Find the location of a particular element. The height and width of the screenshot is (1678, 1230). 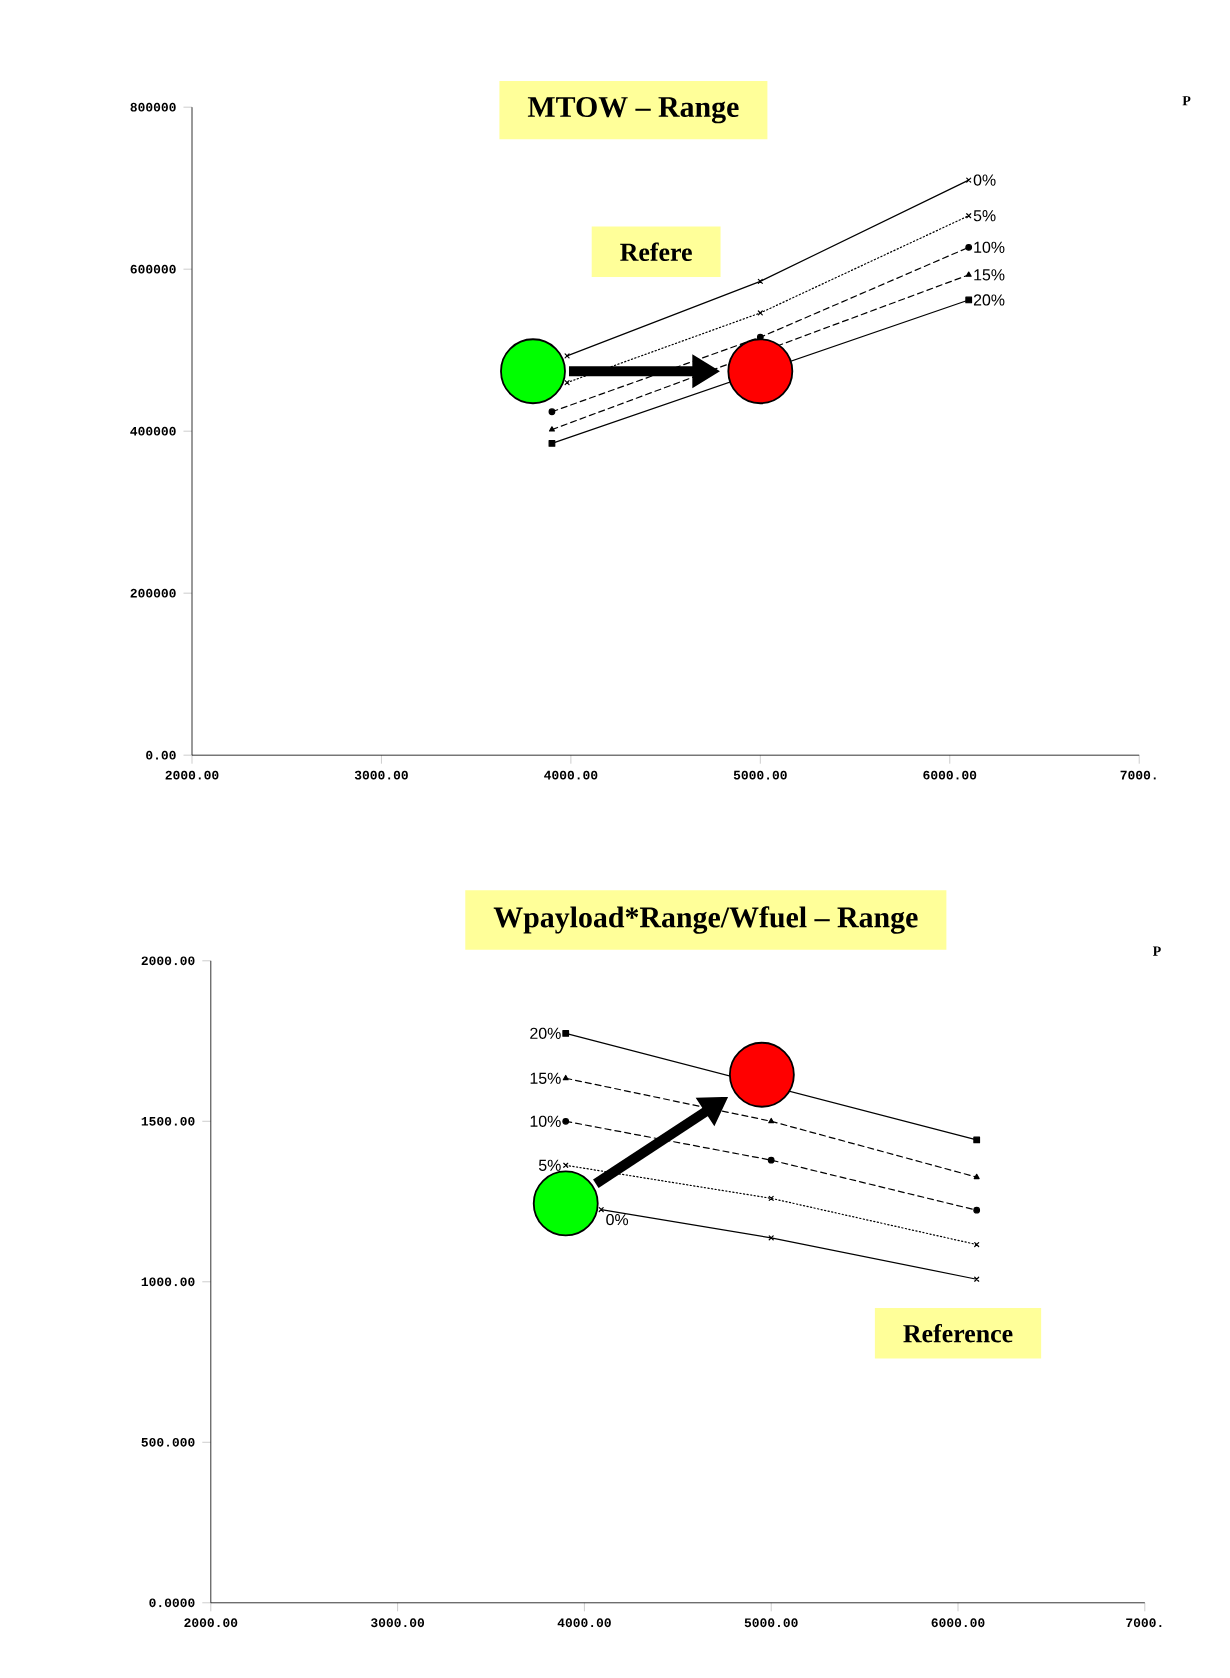

chart-title: MTOW – Range is located at coordinates (633, 110).